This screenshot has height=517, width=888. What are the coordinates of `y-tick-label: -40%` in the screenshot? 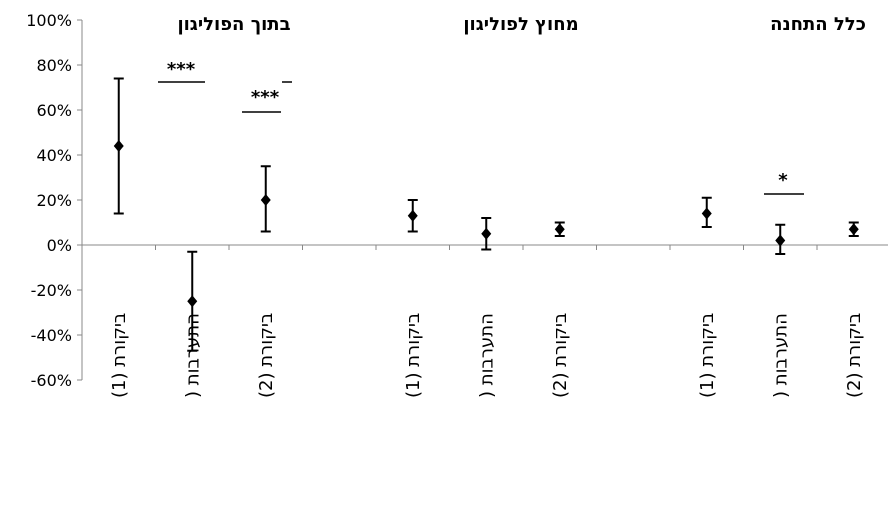 It's located at (51, 335).